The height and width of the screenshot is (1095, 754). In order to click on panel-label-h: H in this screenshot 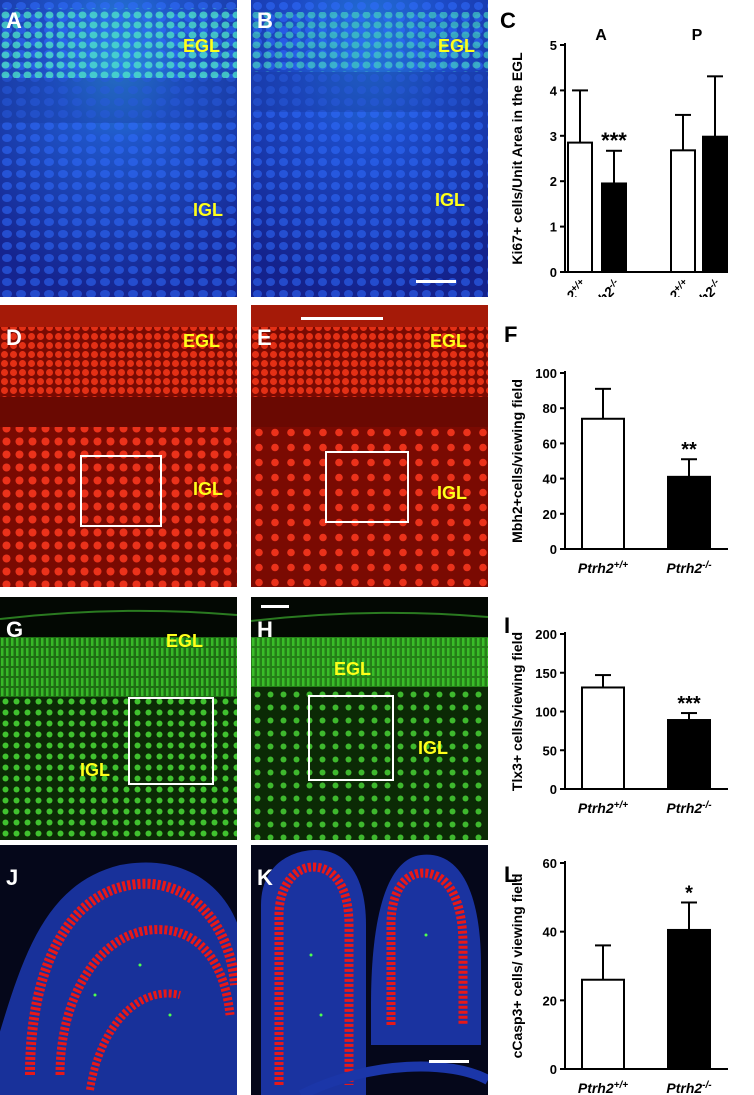, I will do `click(265, 629)`.